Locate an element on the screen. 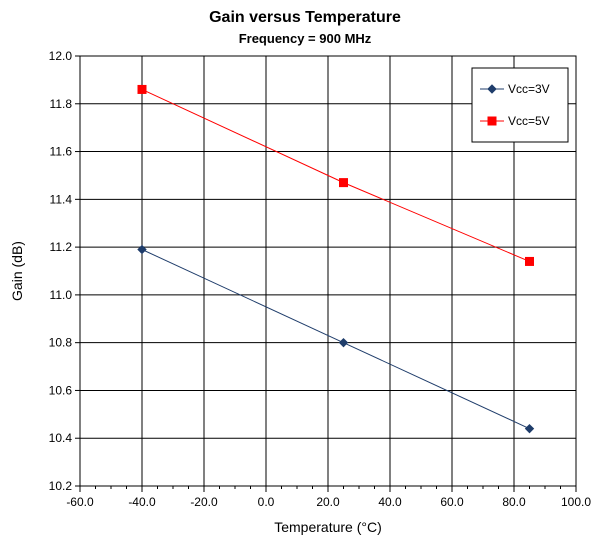 The height and width of the screenshot is (544, 600). x-tick-label: 60.0 is located at coordinates (452, 502).